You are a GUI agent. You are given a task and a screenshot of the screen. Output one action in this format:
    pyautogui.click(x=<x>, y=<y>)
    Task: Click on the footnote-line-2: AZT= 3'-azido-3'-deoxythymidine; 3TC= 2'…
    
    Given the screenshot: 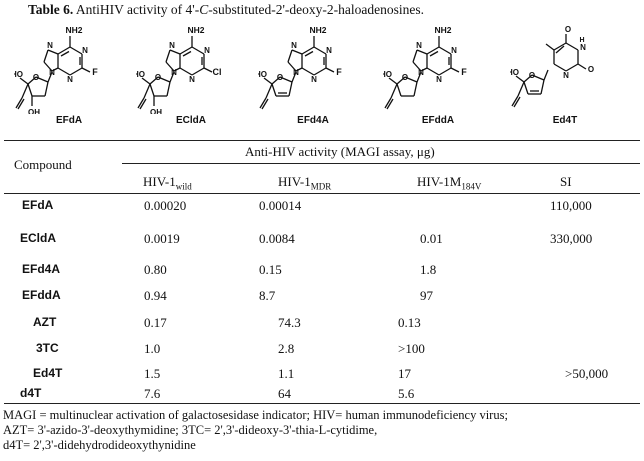 What is the action you would take?
    pyautogui.click(x=190, y=430)
    